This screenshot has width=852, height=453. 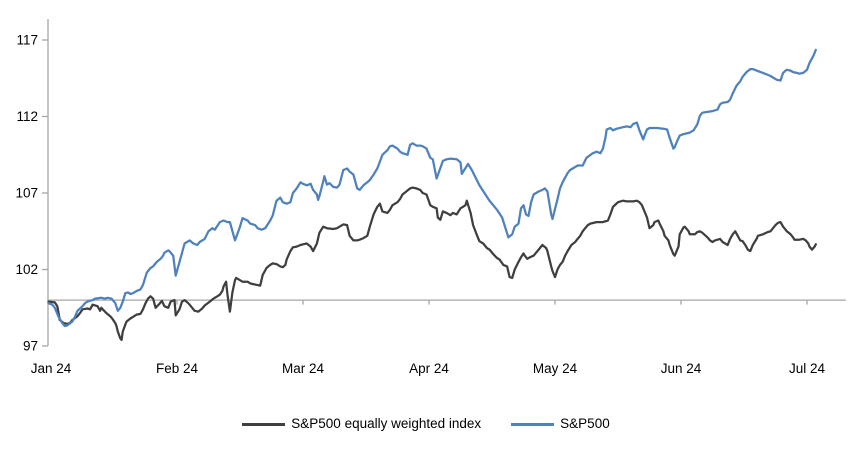 I want to click on legend-item-equal-weight: S&P500 equally weighted index, so click(x=361, y=424).